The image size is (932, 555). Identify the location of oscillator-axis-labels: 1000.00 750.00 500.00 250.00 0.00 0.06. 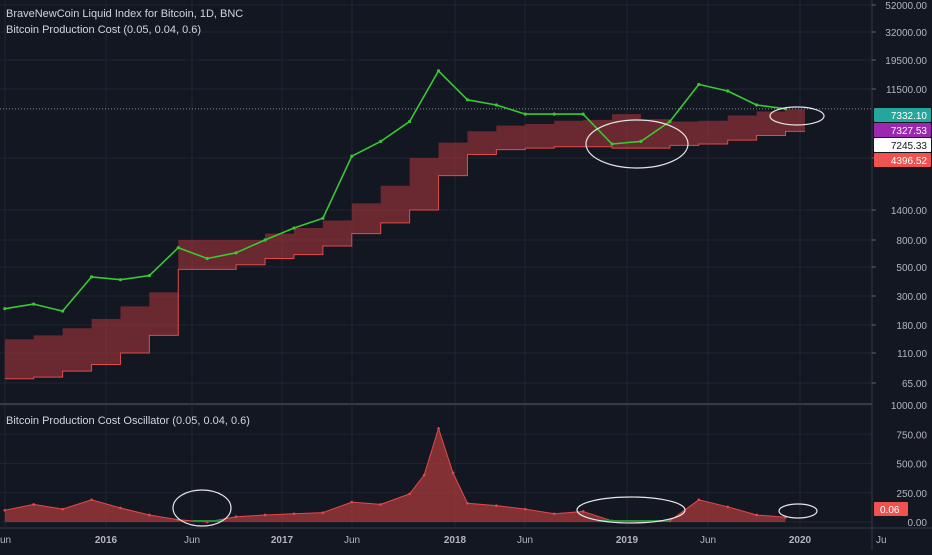
(900, 465).